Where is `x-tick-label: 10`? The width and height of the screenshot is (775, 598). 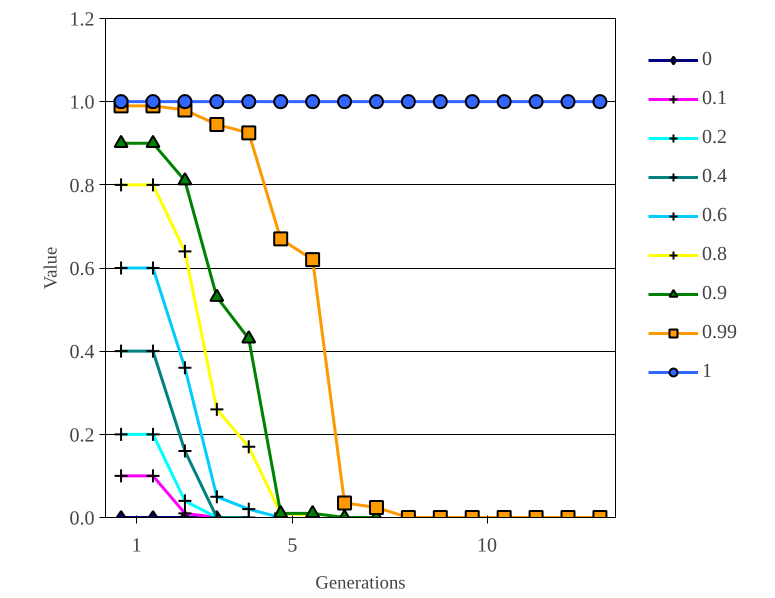 x-tick-label: 10 is located at coordinates (487, 545).